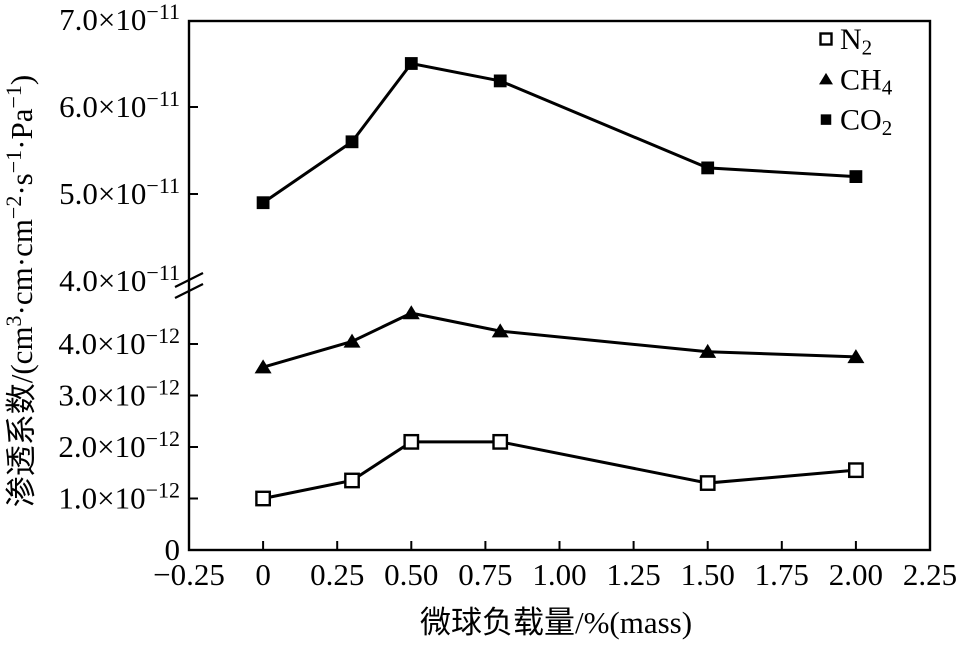 The width and height of the screenshot is (962, 654). I want to click on legend-marker-n2, so click(826, 39).